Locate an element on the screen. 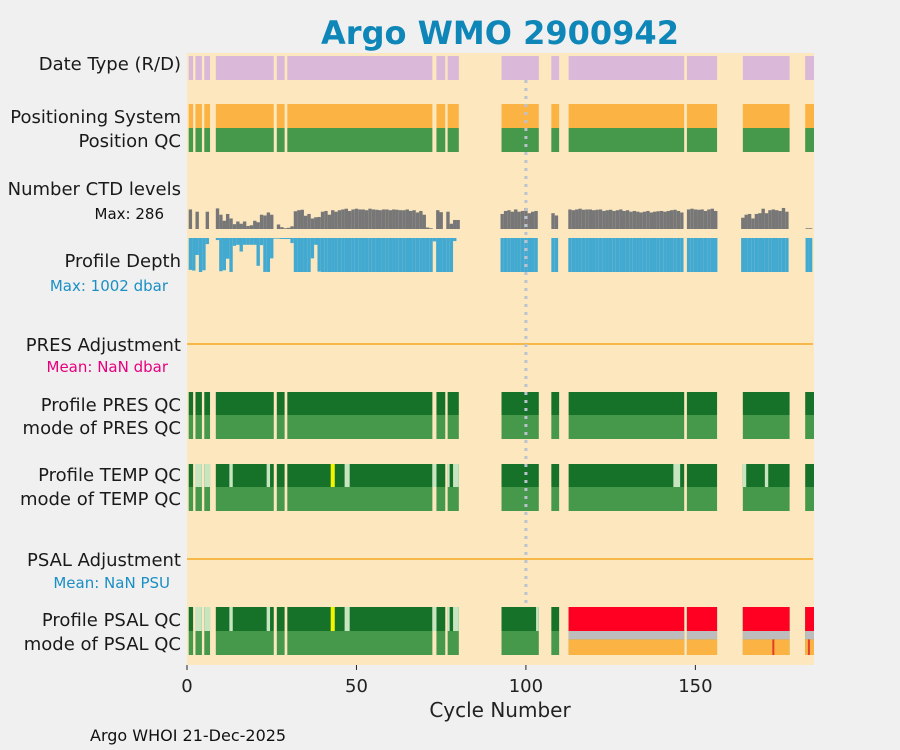  row-label-3: Number CTD levels is located at coordinates (94, 189).